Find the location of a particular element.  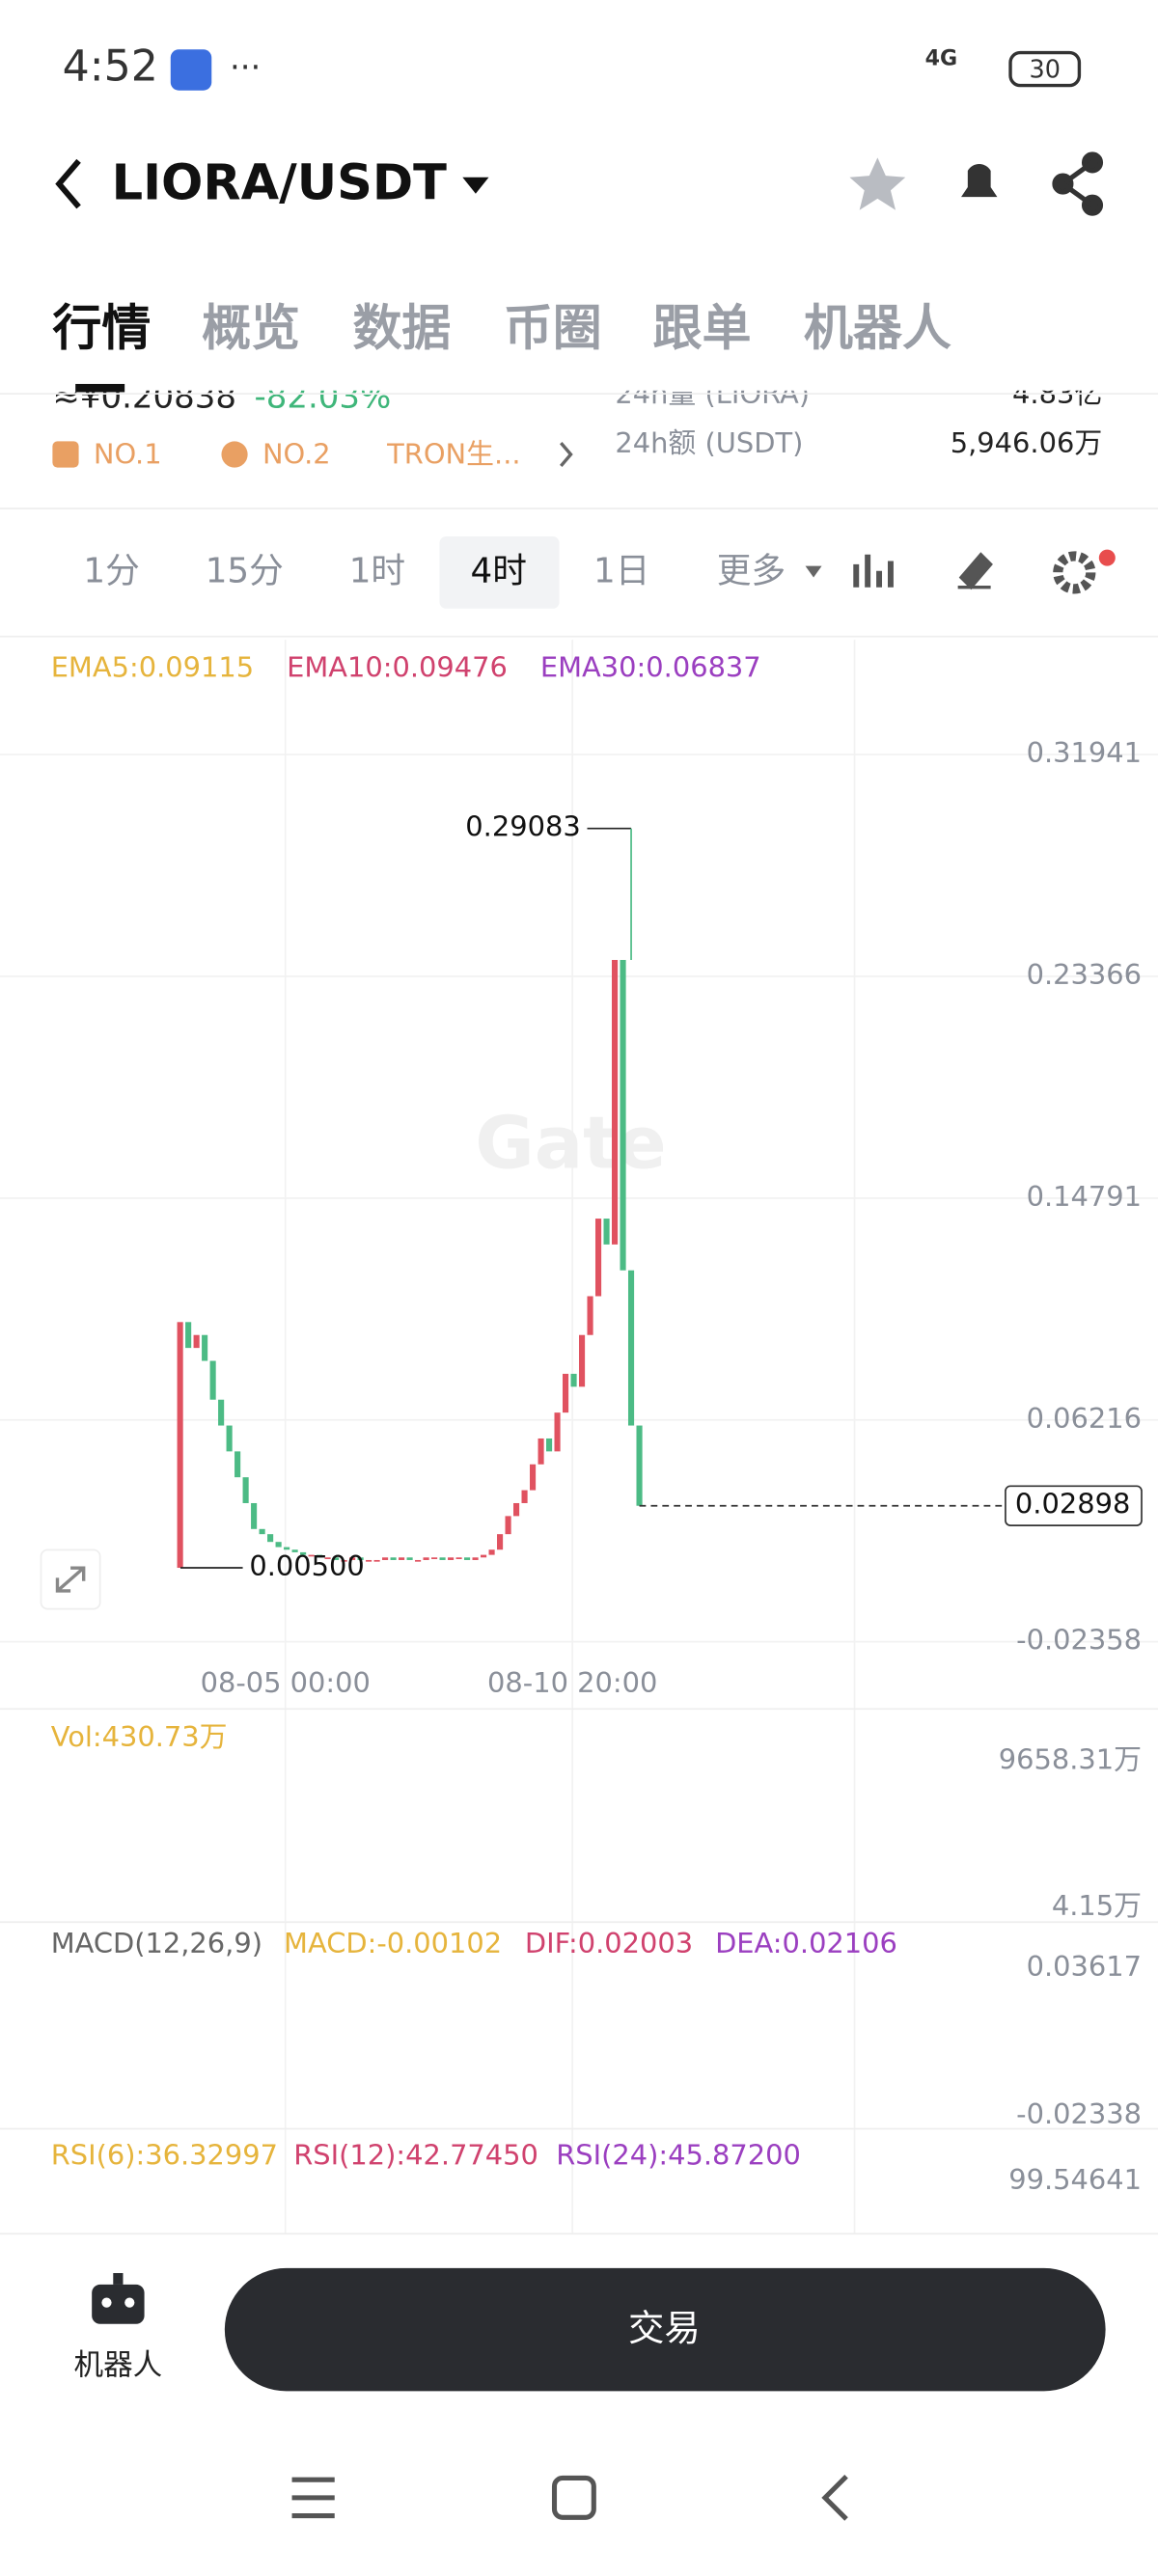

interval: 1分 is located at coordinates (111, 570).